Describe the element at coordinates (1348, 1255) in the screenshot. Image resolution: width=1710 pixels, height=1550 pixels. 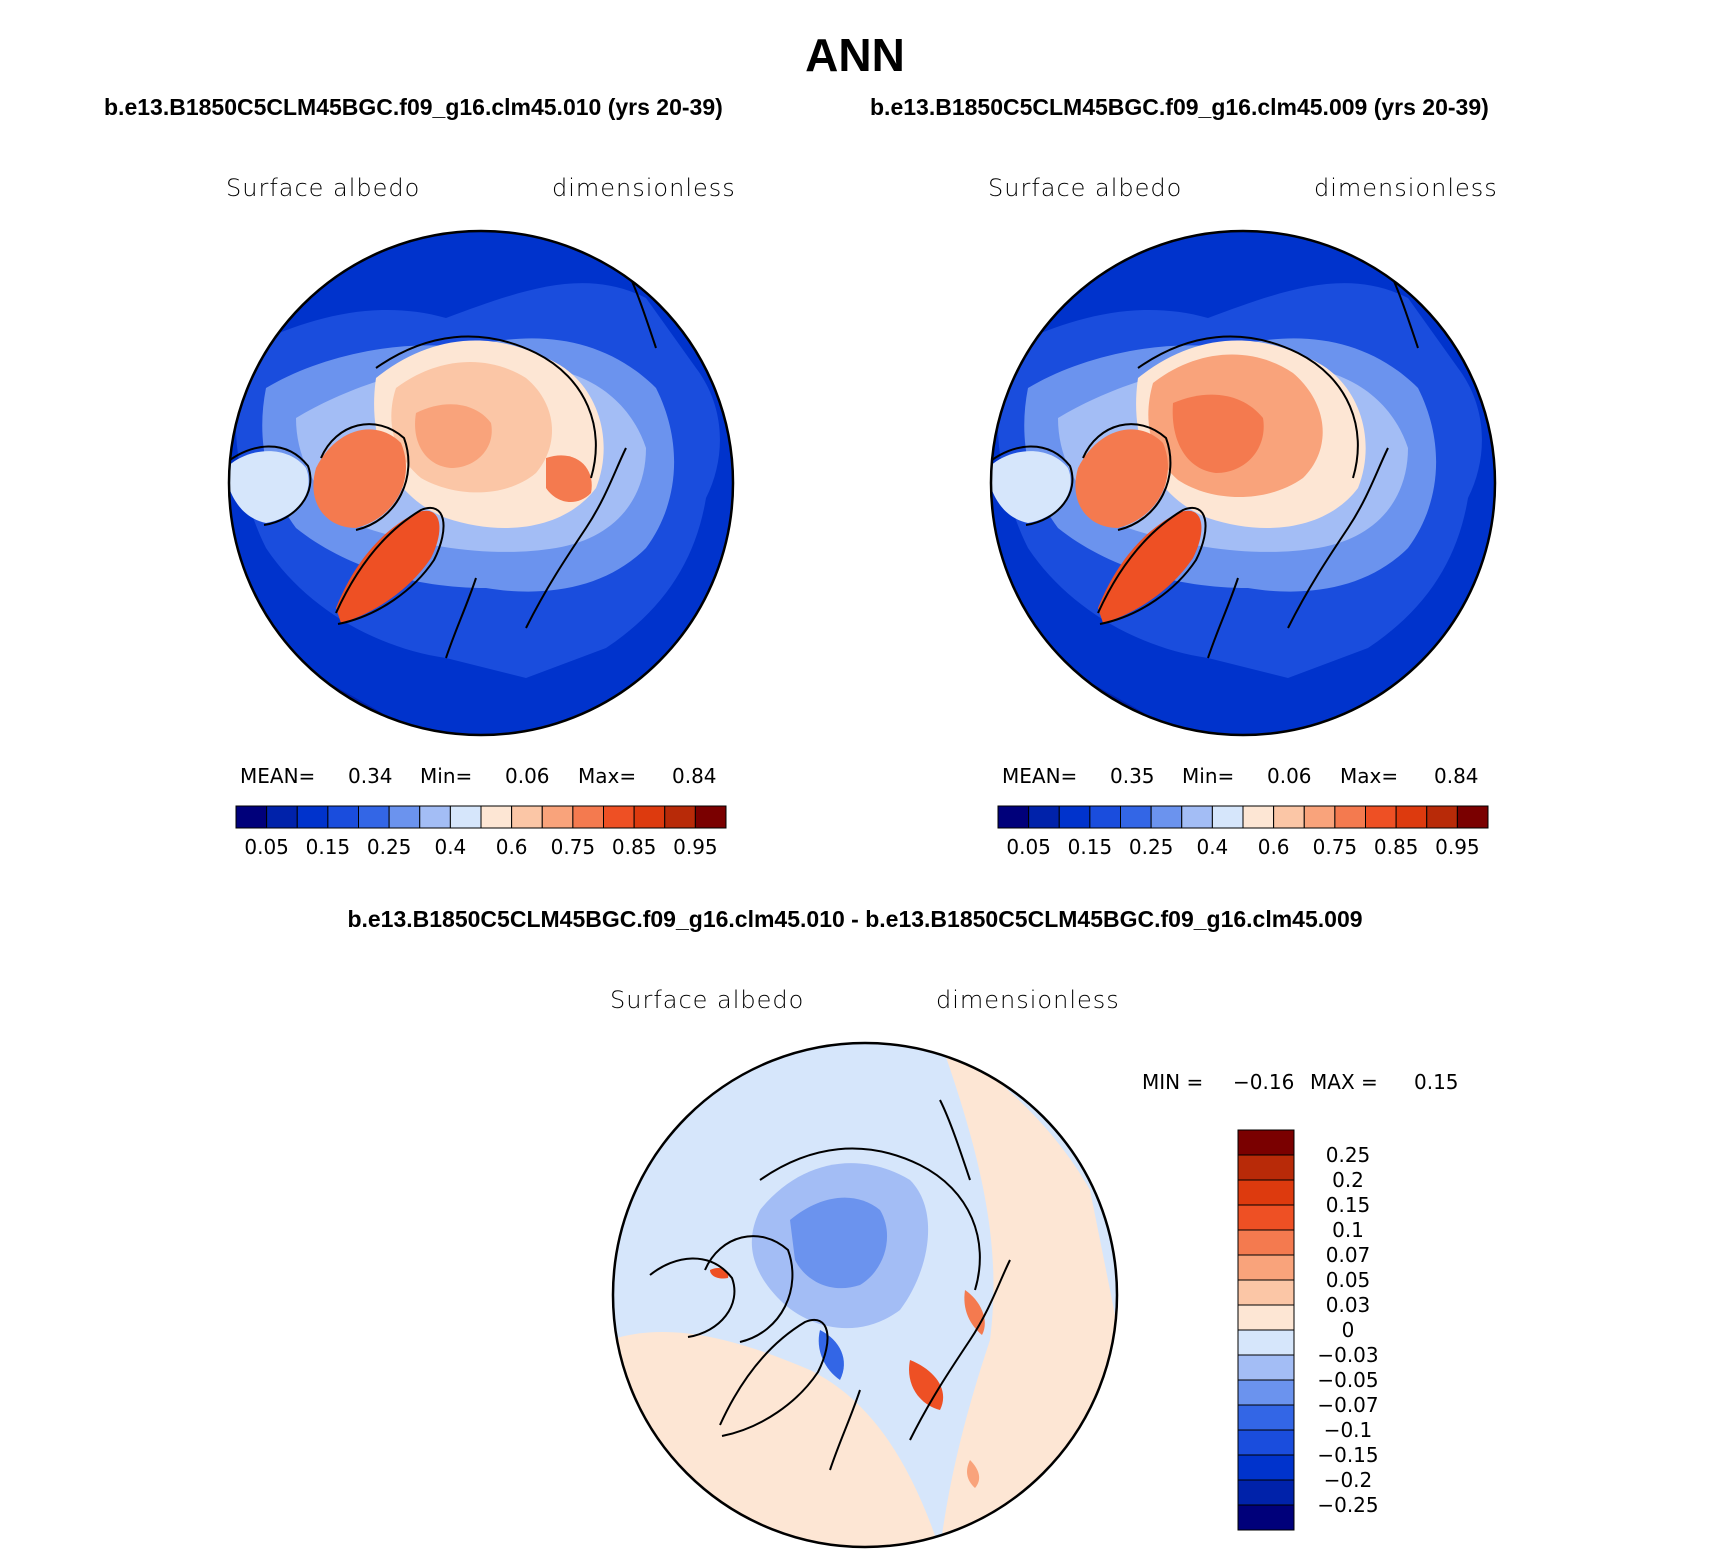
I see `diff-colorbar-tick-label: 0.07` at that location.